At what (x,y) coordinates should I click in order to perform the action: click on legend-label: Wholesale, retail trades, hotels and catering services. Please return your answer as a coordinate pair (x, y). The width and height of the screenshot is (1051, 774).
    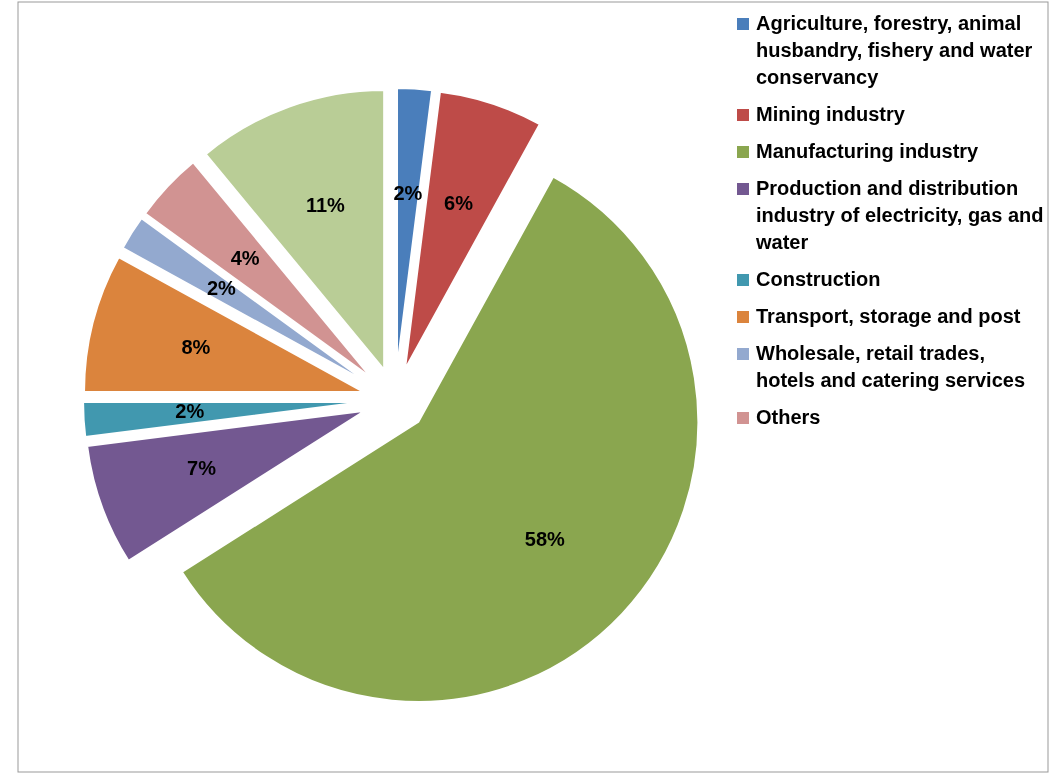
    Looking at the image, I should click on (891, 367).